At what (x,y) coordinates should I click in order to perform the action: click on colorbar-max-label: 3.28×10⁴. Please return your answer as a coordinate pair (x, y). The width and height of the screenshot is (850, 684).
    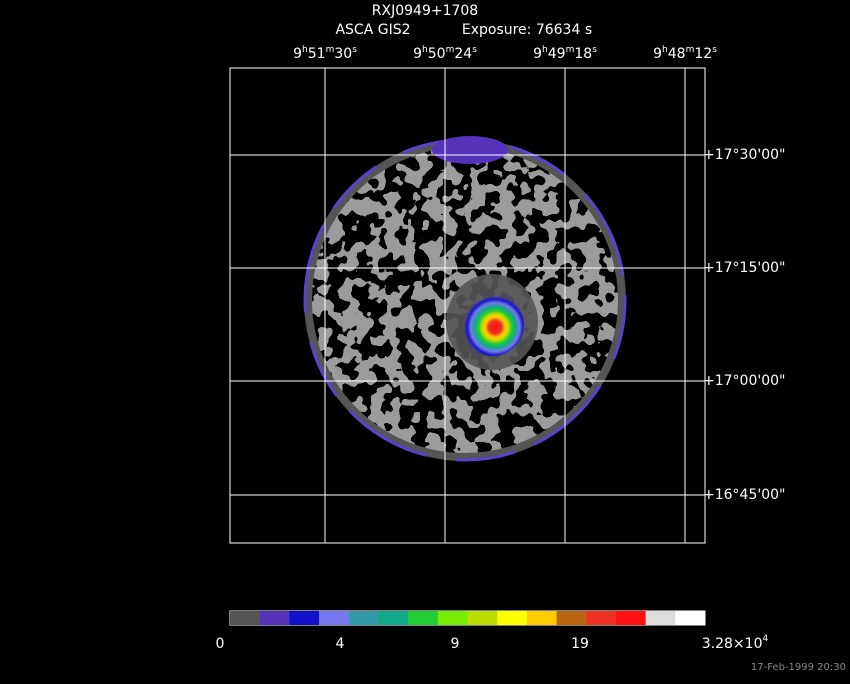
    Looking at the image, I should click on (735, 643).